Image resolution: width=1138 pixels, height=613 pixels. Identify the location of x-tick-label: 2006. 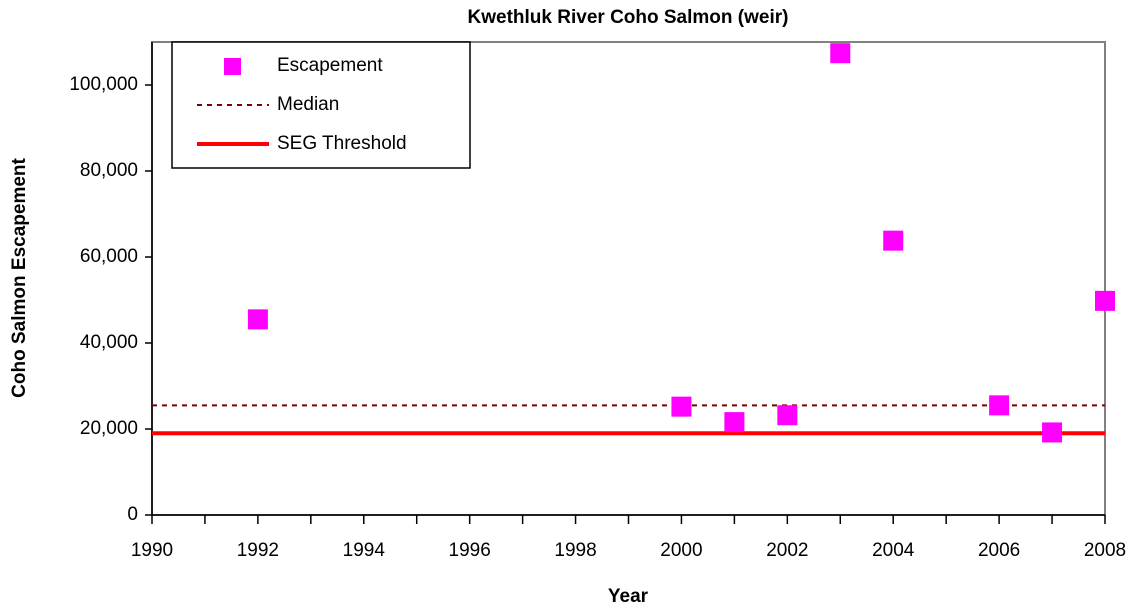
(999, 550).